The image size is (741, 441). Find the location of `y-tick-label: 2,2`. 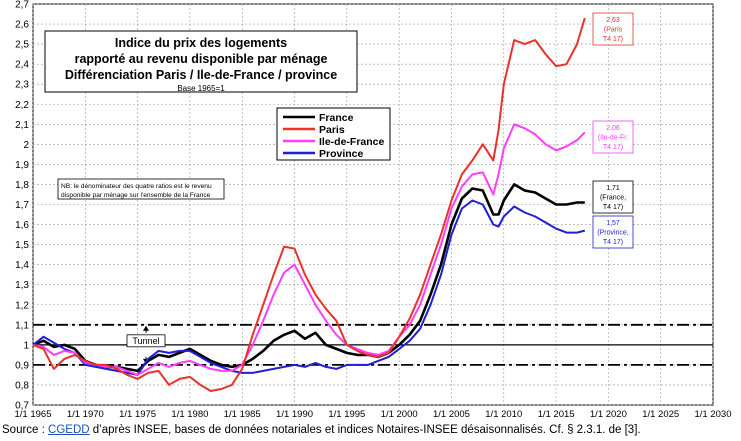

y-tick-label: 2,2 is located at coordinates (22, 105).